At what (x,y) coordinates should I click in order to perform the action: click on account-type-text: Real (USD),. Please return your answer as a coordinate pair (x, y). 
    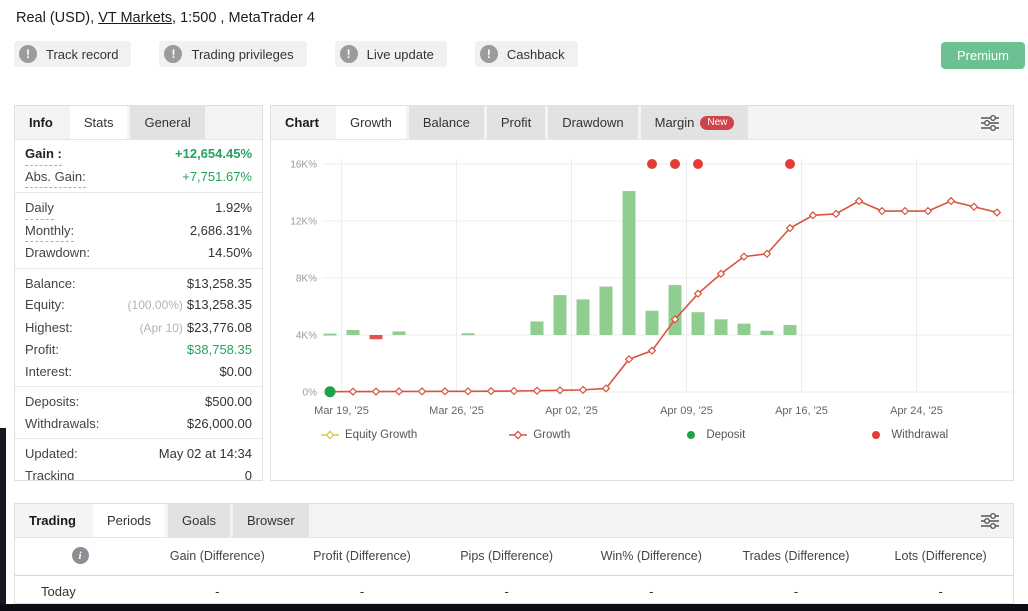
    Looking at the image, I should click on (57, 18).